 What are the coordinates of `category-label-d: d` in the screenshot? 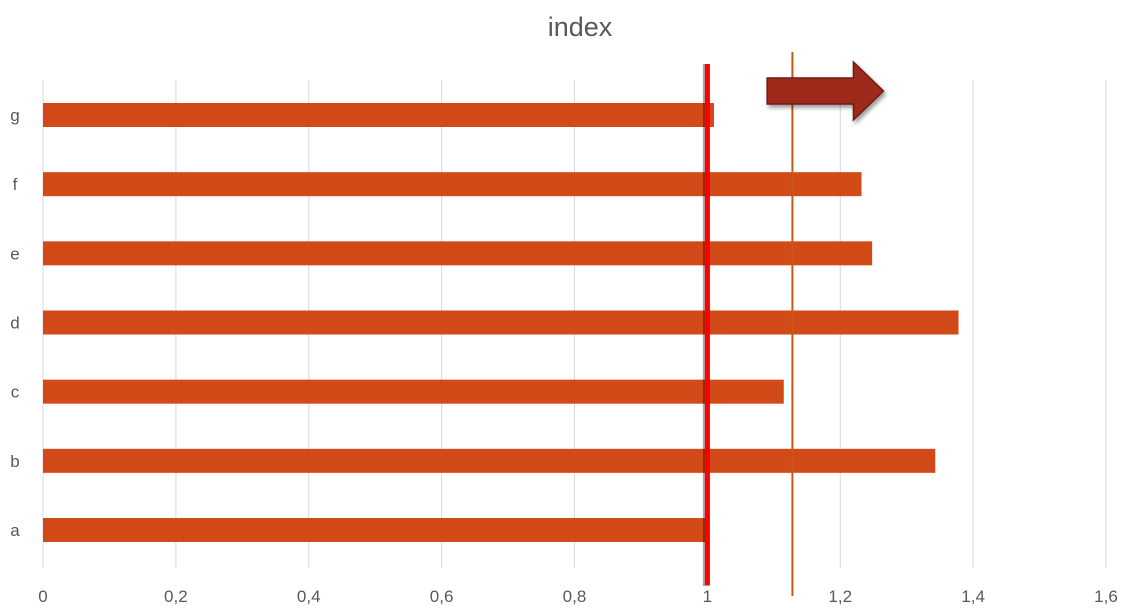 It's located at (14, 323).